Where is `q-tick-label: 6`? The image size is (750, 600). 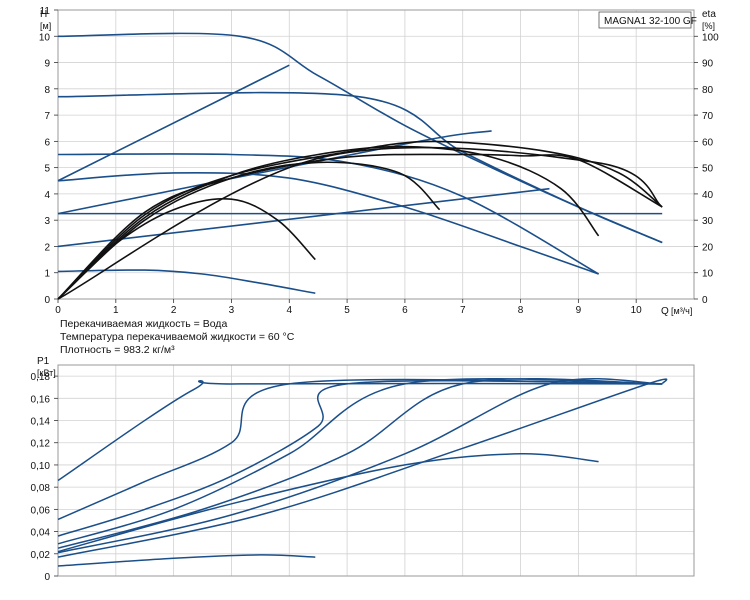
q-tick-label: 6 is located at coordinates (405, 310).